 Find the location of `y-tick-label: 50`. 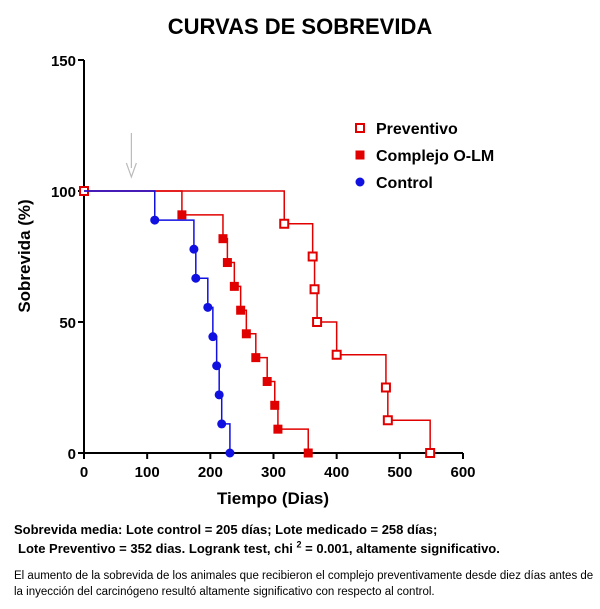

y-tick-label: 50 is located at coordinates (67, 323).